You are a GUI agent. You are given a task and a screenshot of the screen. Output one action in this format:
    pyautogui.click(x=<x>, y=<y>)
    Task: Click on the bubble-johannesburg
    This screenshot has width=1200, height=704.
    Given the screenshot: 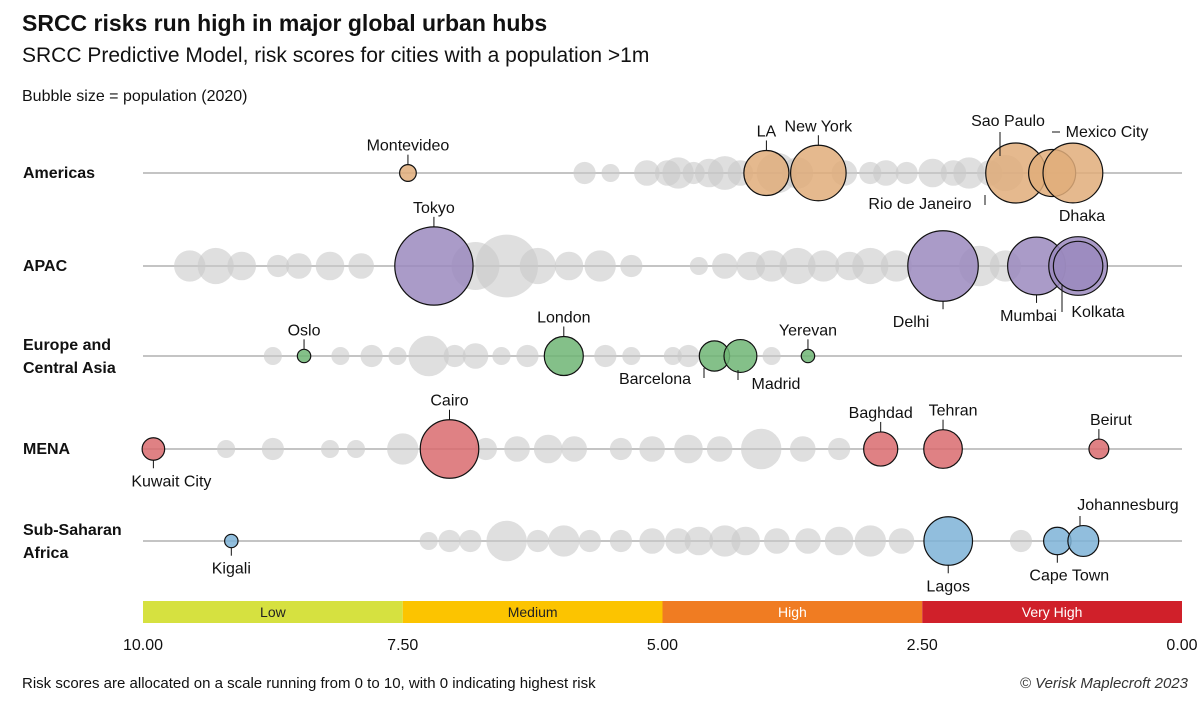 What is the action you would take?
    pyautogui.click(x=1083, y=541)
    